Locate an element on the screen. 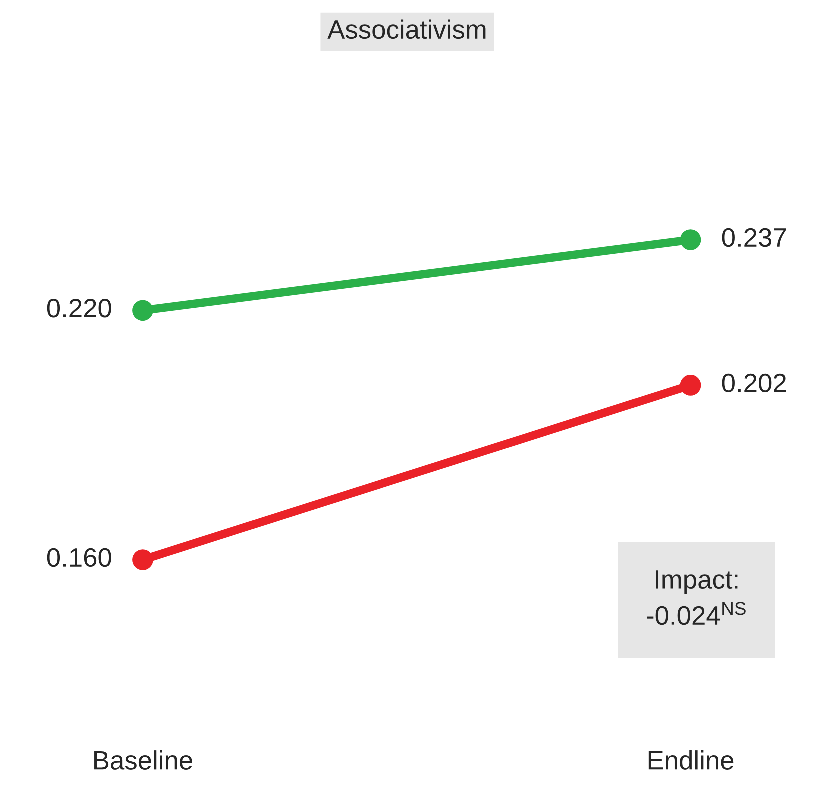 This screenshot has height=800, width=815. x-tick-label: Endline is located at coordinates (691, 760).